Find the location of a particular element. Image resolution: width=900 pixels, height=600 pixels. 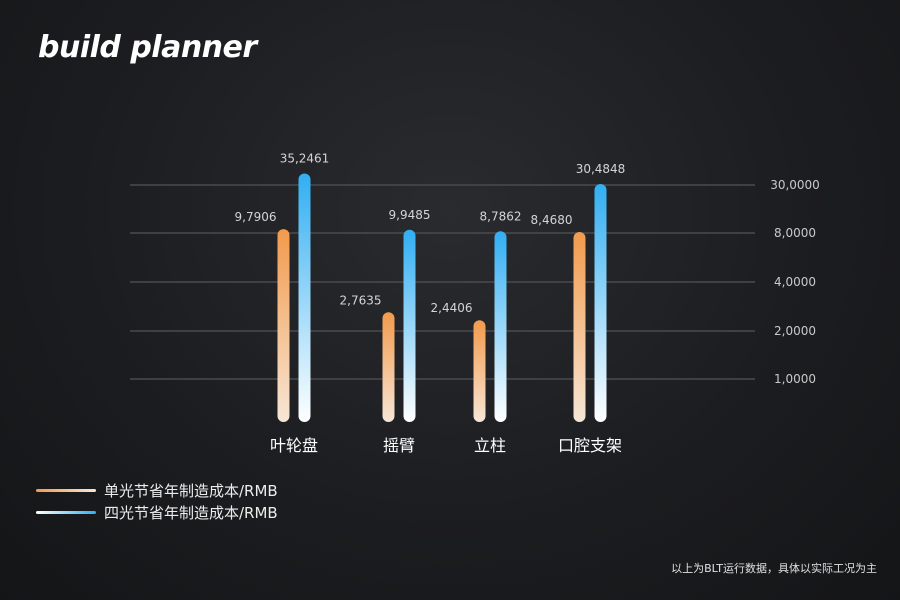

legend-label-quad: 四光节省年制造成本/RMB is located at coordinates (191, 512).